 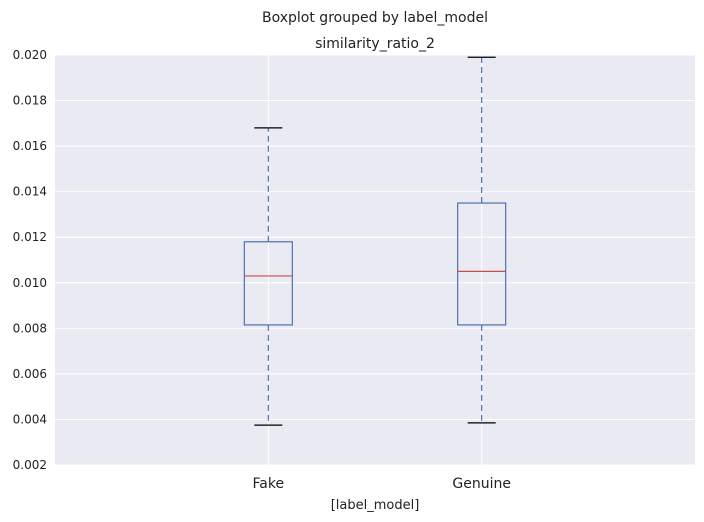 What do you see at coordinates (30, 192) in the screenshot?
I see `y-tick-label: 0.014` at bounding box center [30, 192].